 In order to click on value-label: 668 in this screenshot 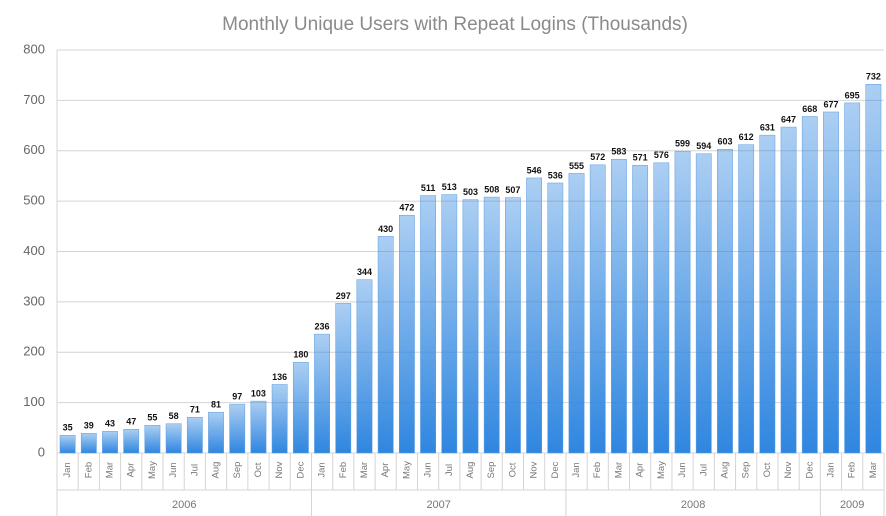, I will do `click(809, 109)`.